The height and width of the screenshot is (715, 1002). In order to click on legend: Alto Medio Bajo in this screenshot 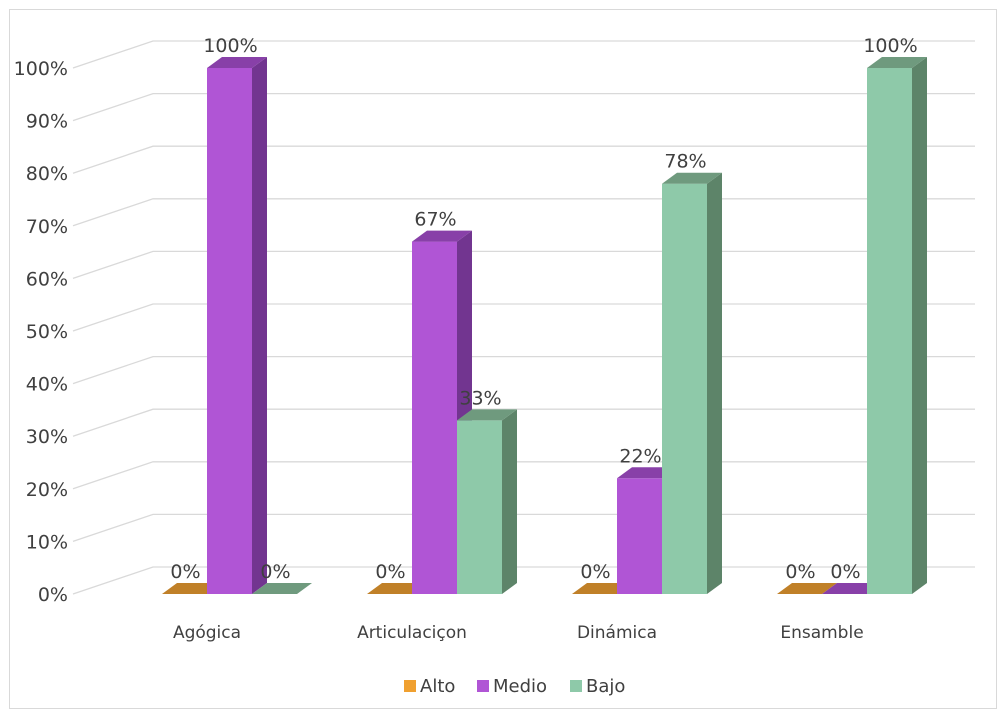, I will do `click(514, 686)`.